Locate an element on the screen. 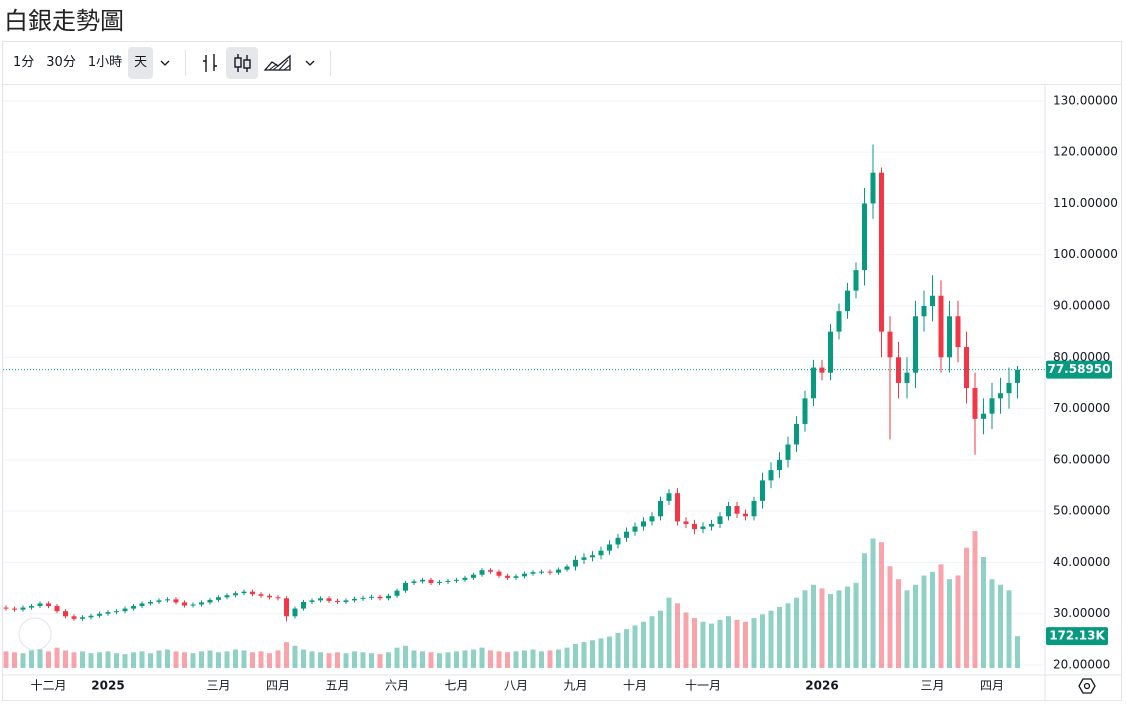 The width and height of the screenshot is (1126, 705). candle-style-button is located at coordinates (242, 63).